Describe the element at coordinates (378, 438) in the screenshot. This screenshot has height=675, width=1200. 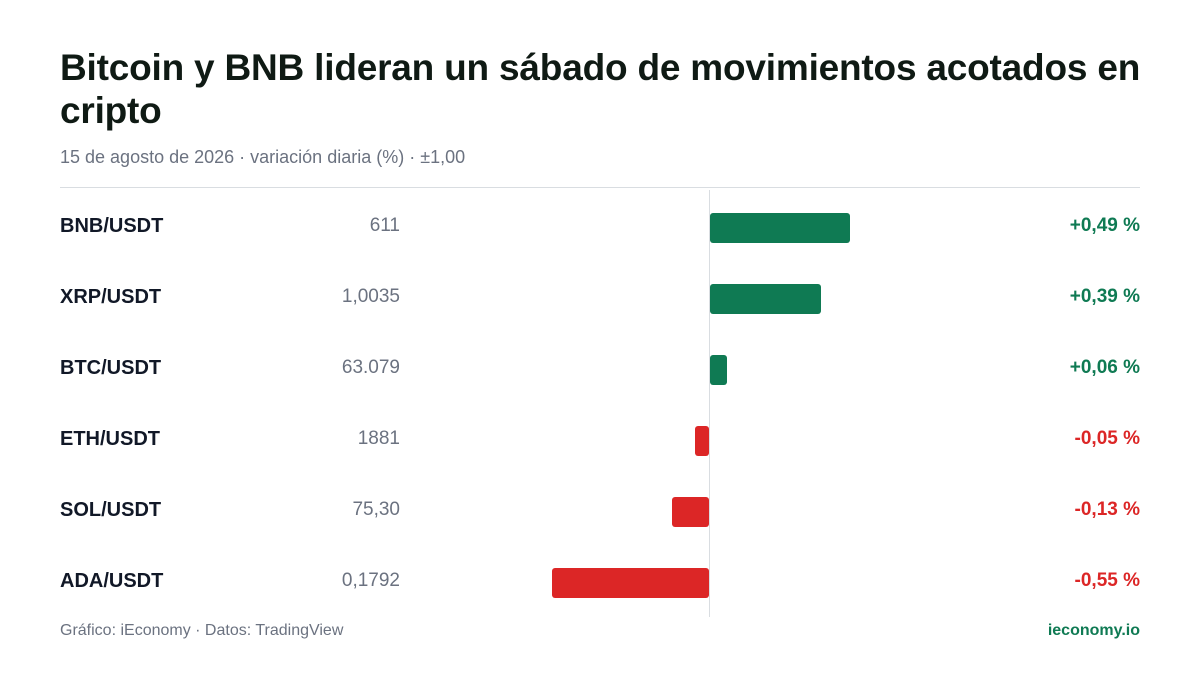
I see `price-value: 1881` at that location.